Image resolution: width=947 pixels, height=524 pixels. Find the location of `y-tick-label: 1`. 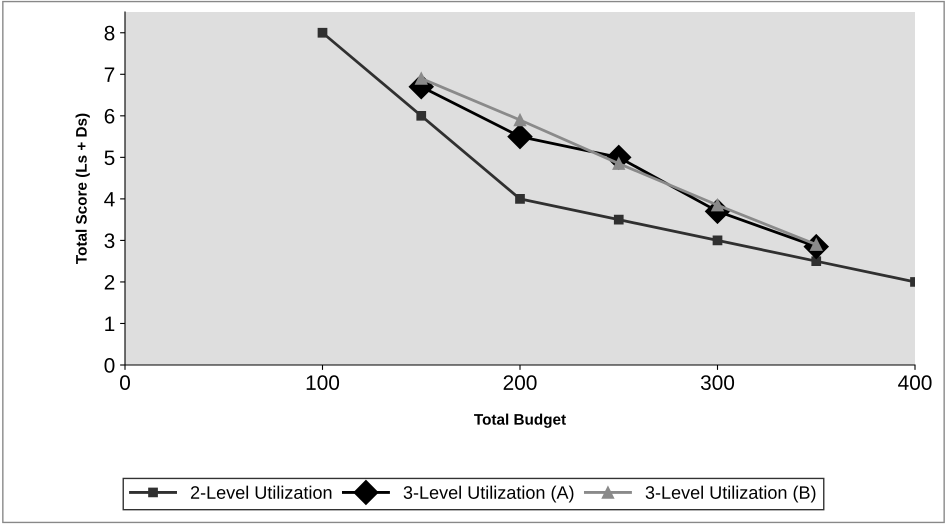

y-tick-label: 1 is located at coordinates (109, 324).